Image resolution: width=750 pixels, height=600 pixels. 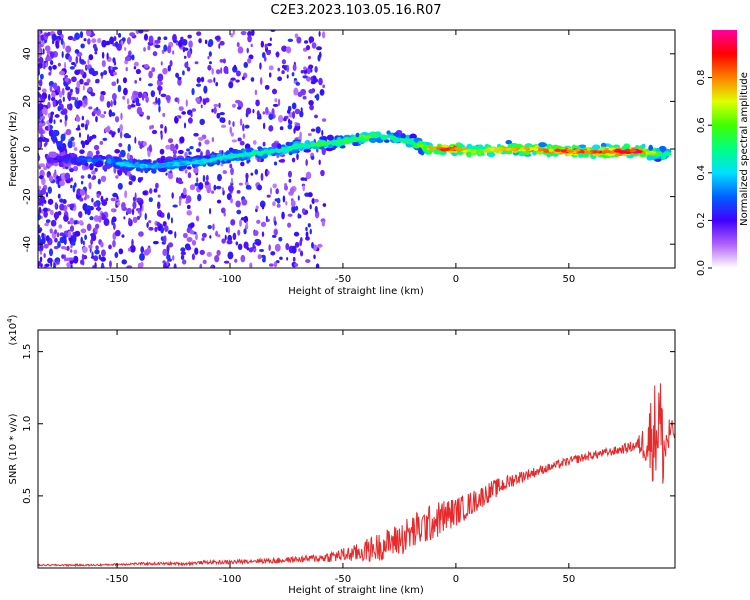 What do you see at coordinates (724, 149) in the screenshot?
I see `colorbar-gradient` at bounding box center [724, 149].